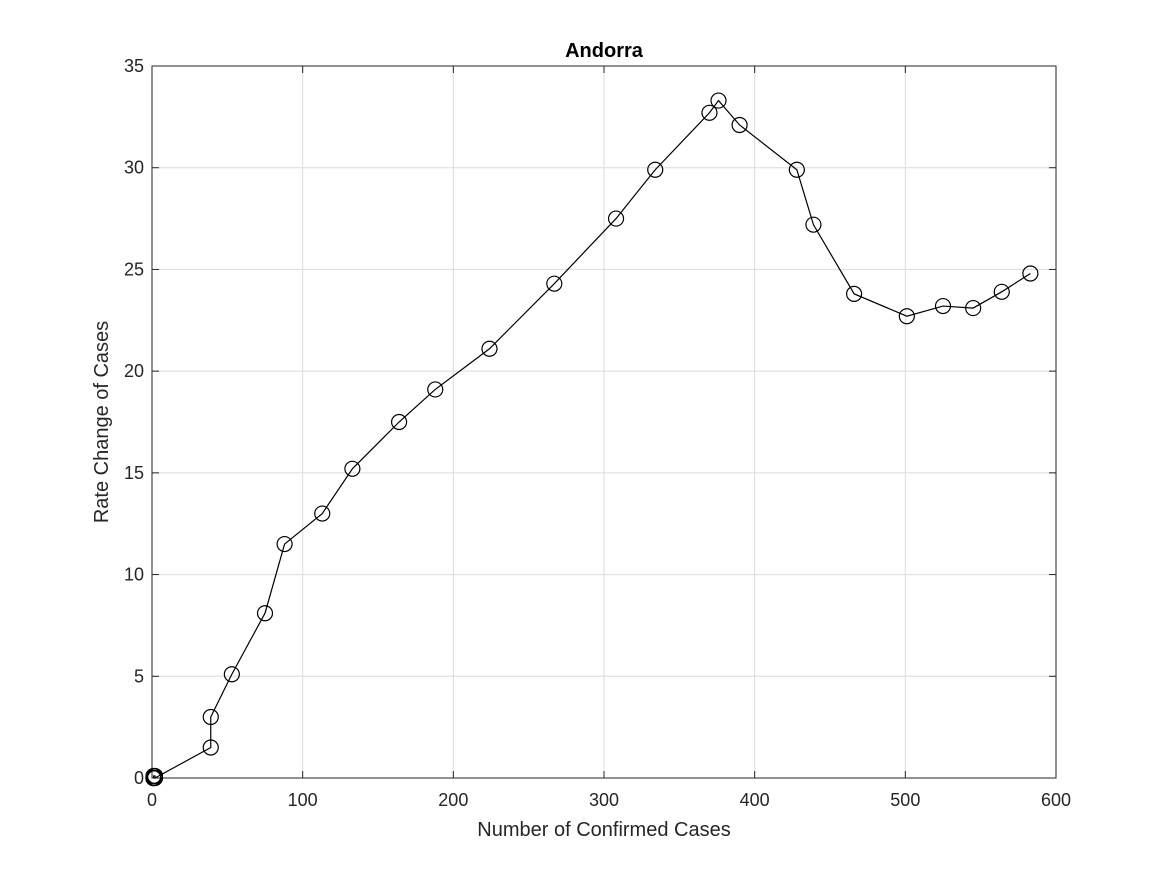  Describe the element at coordinates (134, 575) in the screenshot. I see `y-tick-label: 10` at that location.